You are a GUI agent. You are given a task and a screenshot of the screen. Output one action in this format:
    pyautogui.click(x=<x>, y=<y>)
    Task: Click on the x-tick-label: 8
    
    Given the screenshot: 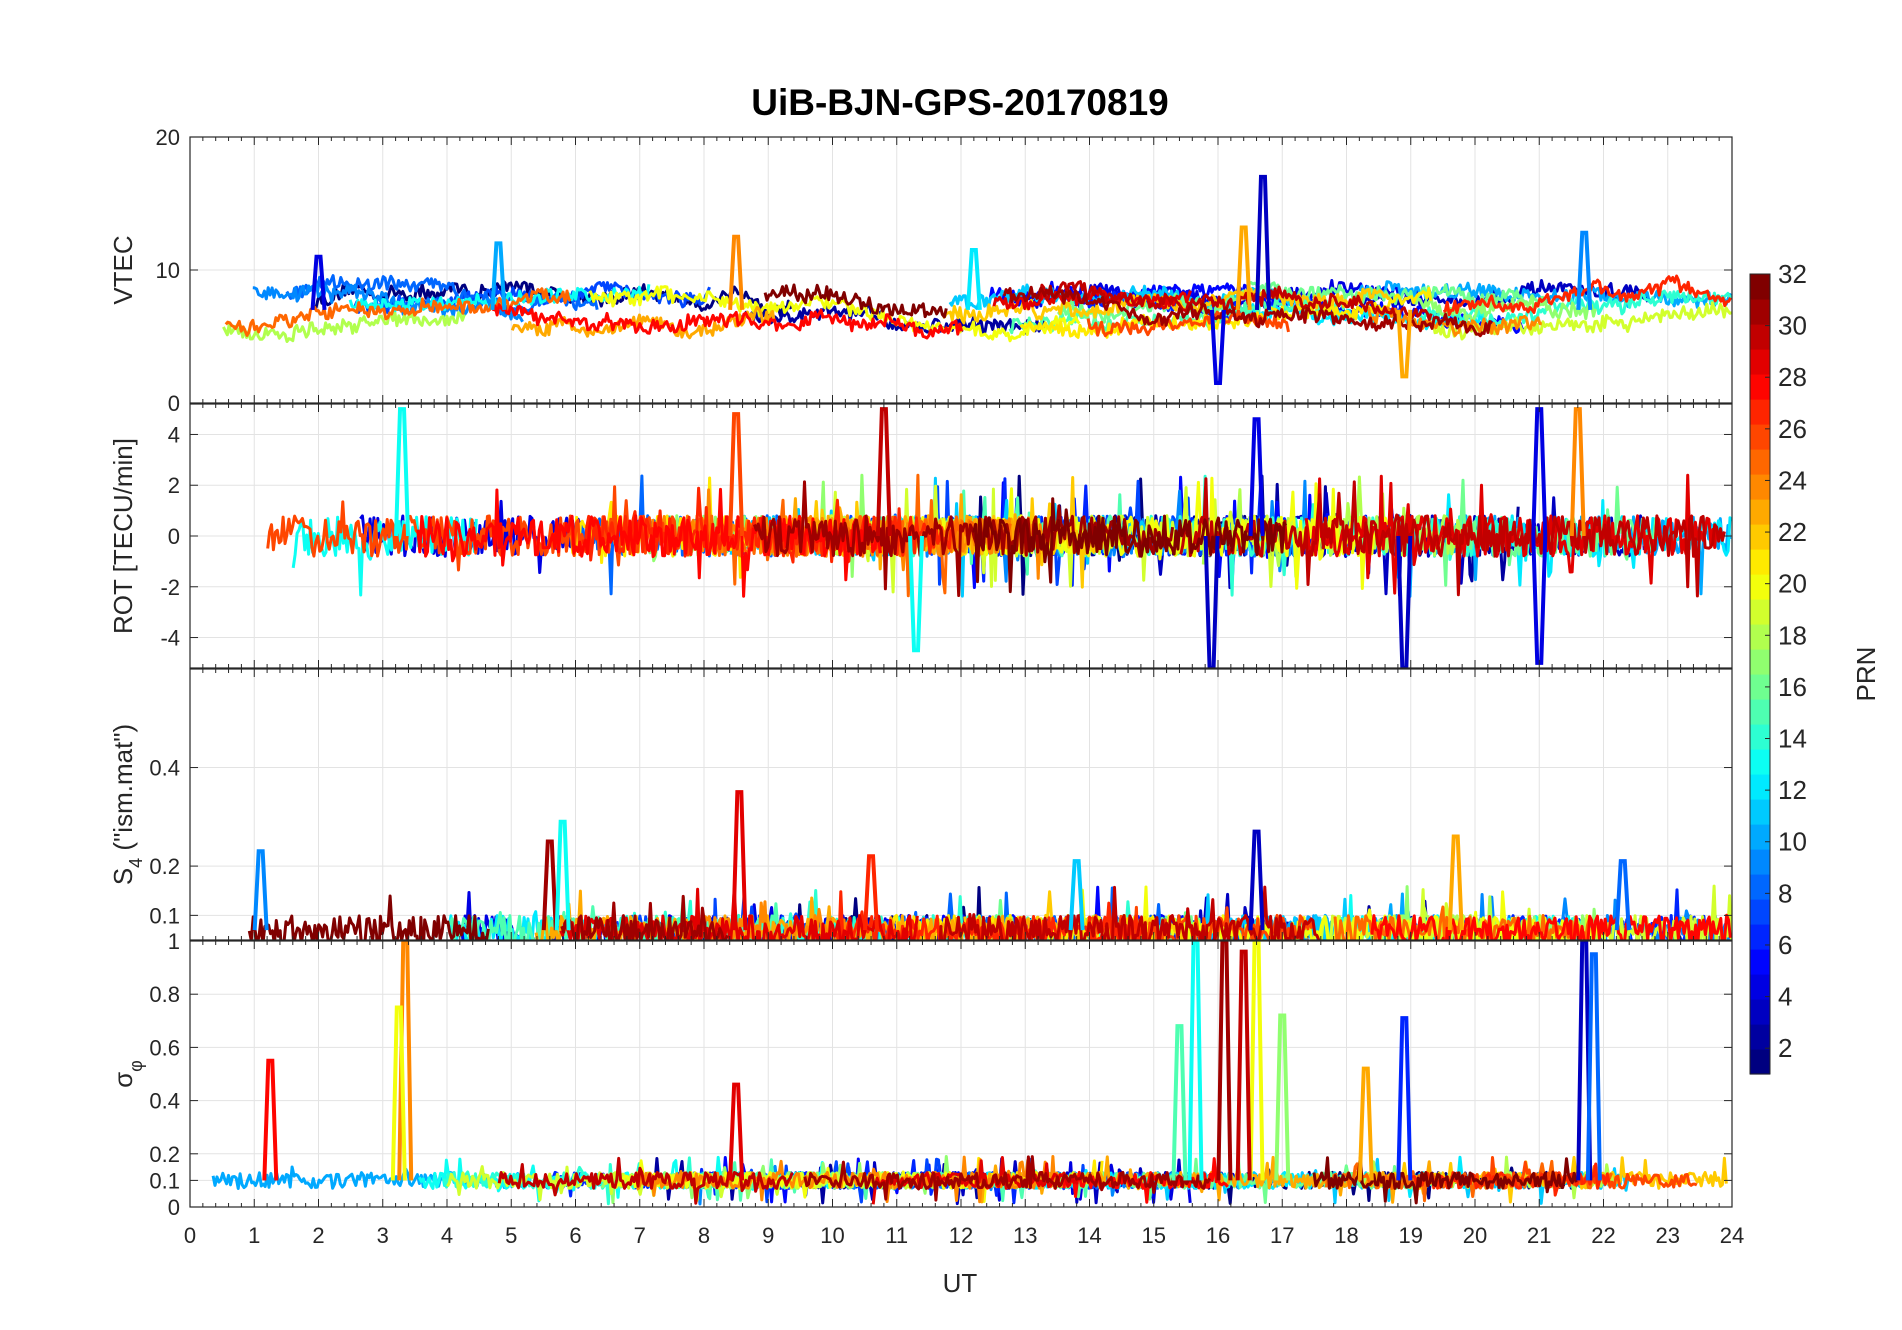 What is the action you would take?
    pyautogui.click(x=704, y=1235)
    